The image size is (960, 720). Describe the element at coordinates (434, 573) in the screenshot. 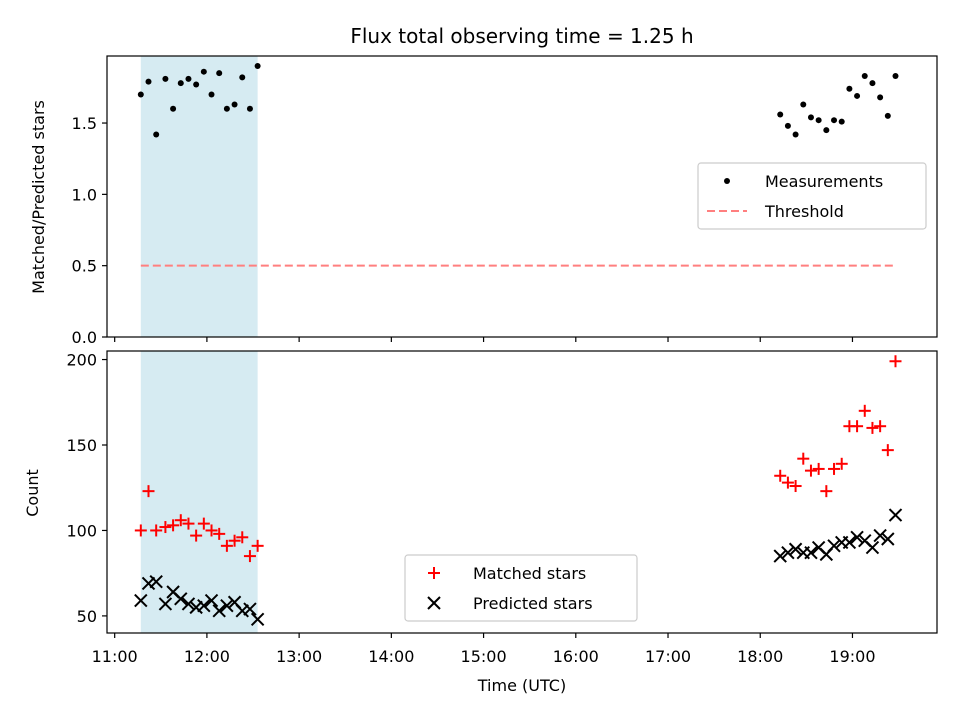

I see `legend-matched-marker` at that location.